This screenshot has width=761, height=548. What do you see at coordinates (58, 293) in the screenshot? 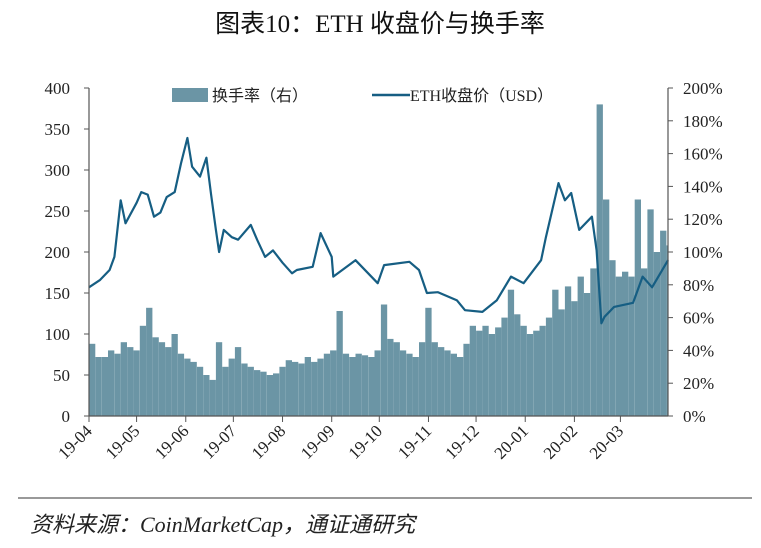
I see `left-tick-label: 150` at bounding box center [58, 293].